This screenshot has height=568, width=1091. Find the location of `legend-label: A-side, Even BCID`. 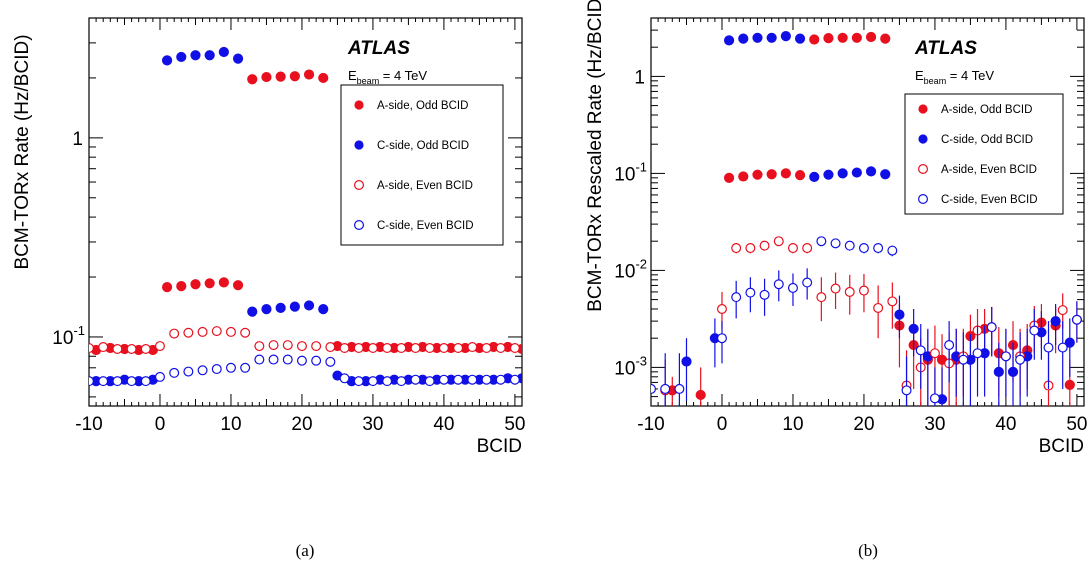

legend-label: A-side, Even BCID is located at coordinates (989, 170).